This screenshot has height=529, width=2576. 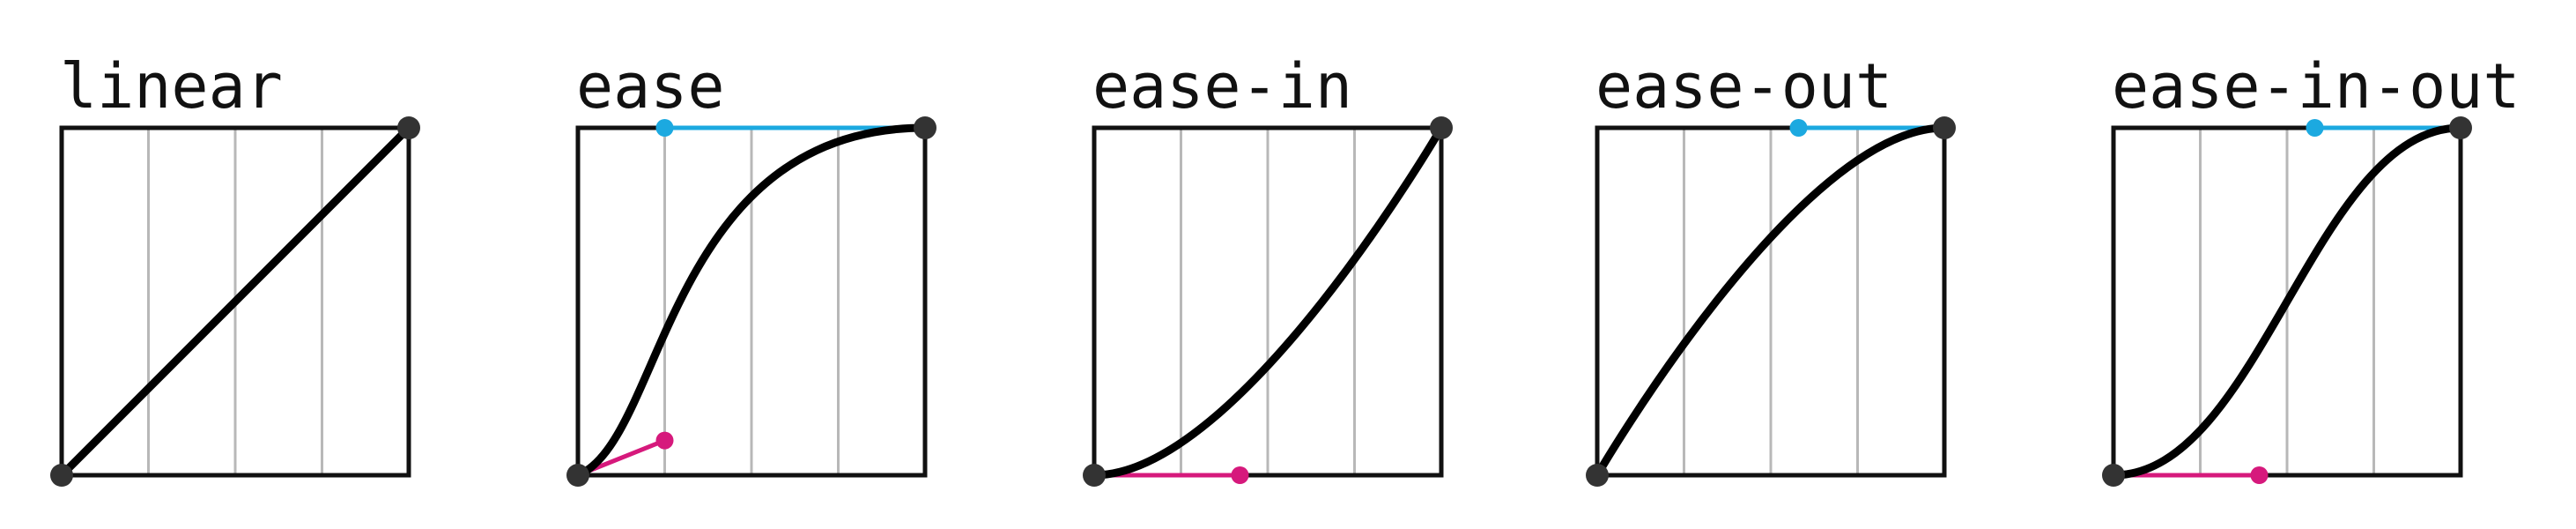 I want to click on panel-ease-in: ease-in, so click(x=1268, y=268).